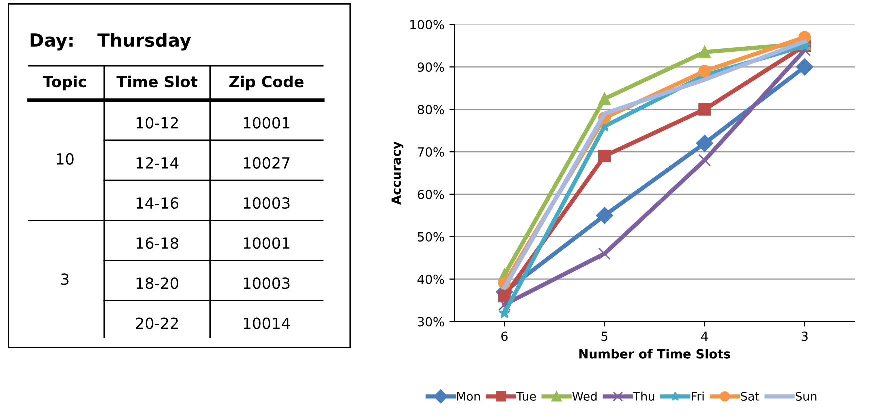 This screenshot has width=876, height=419. I want to click on legend-label: Wed, so click(584, 396).